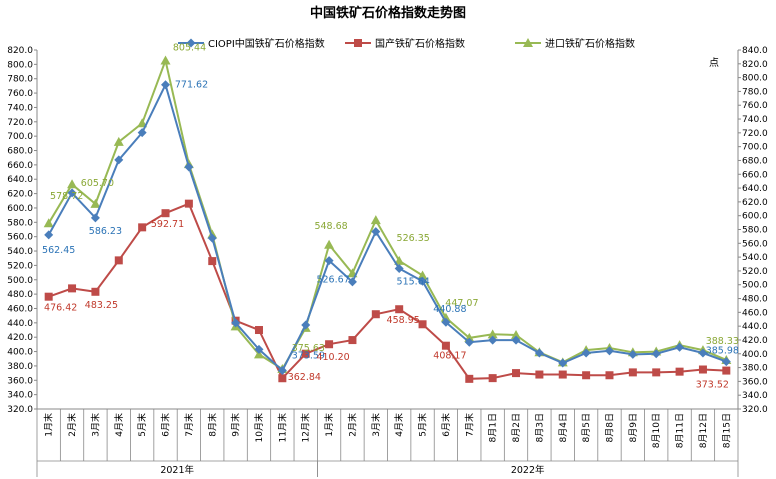  I want to click on x-tick-label: 1月末, so click(329, 425).